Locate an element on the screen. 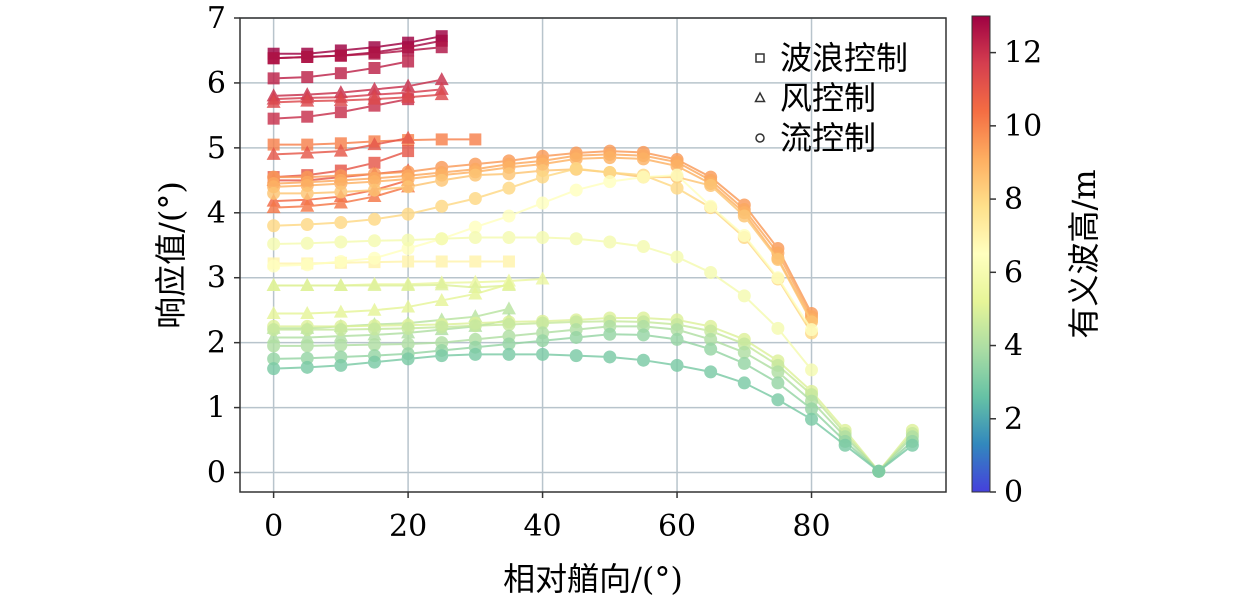 This screenshot has width=1260, height=606. colorbar-tick-label: 0 is located at coordinates (1013, 492).